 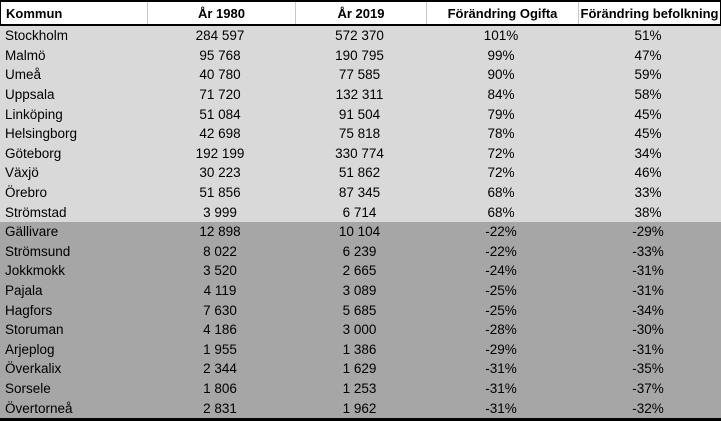 What do you see at coordinates (359, 232) in the screenshot?
I see `ar-2019-cell: 10 104` at bounding box center [359, 232].